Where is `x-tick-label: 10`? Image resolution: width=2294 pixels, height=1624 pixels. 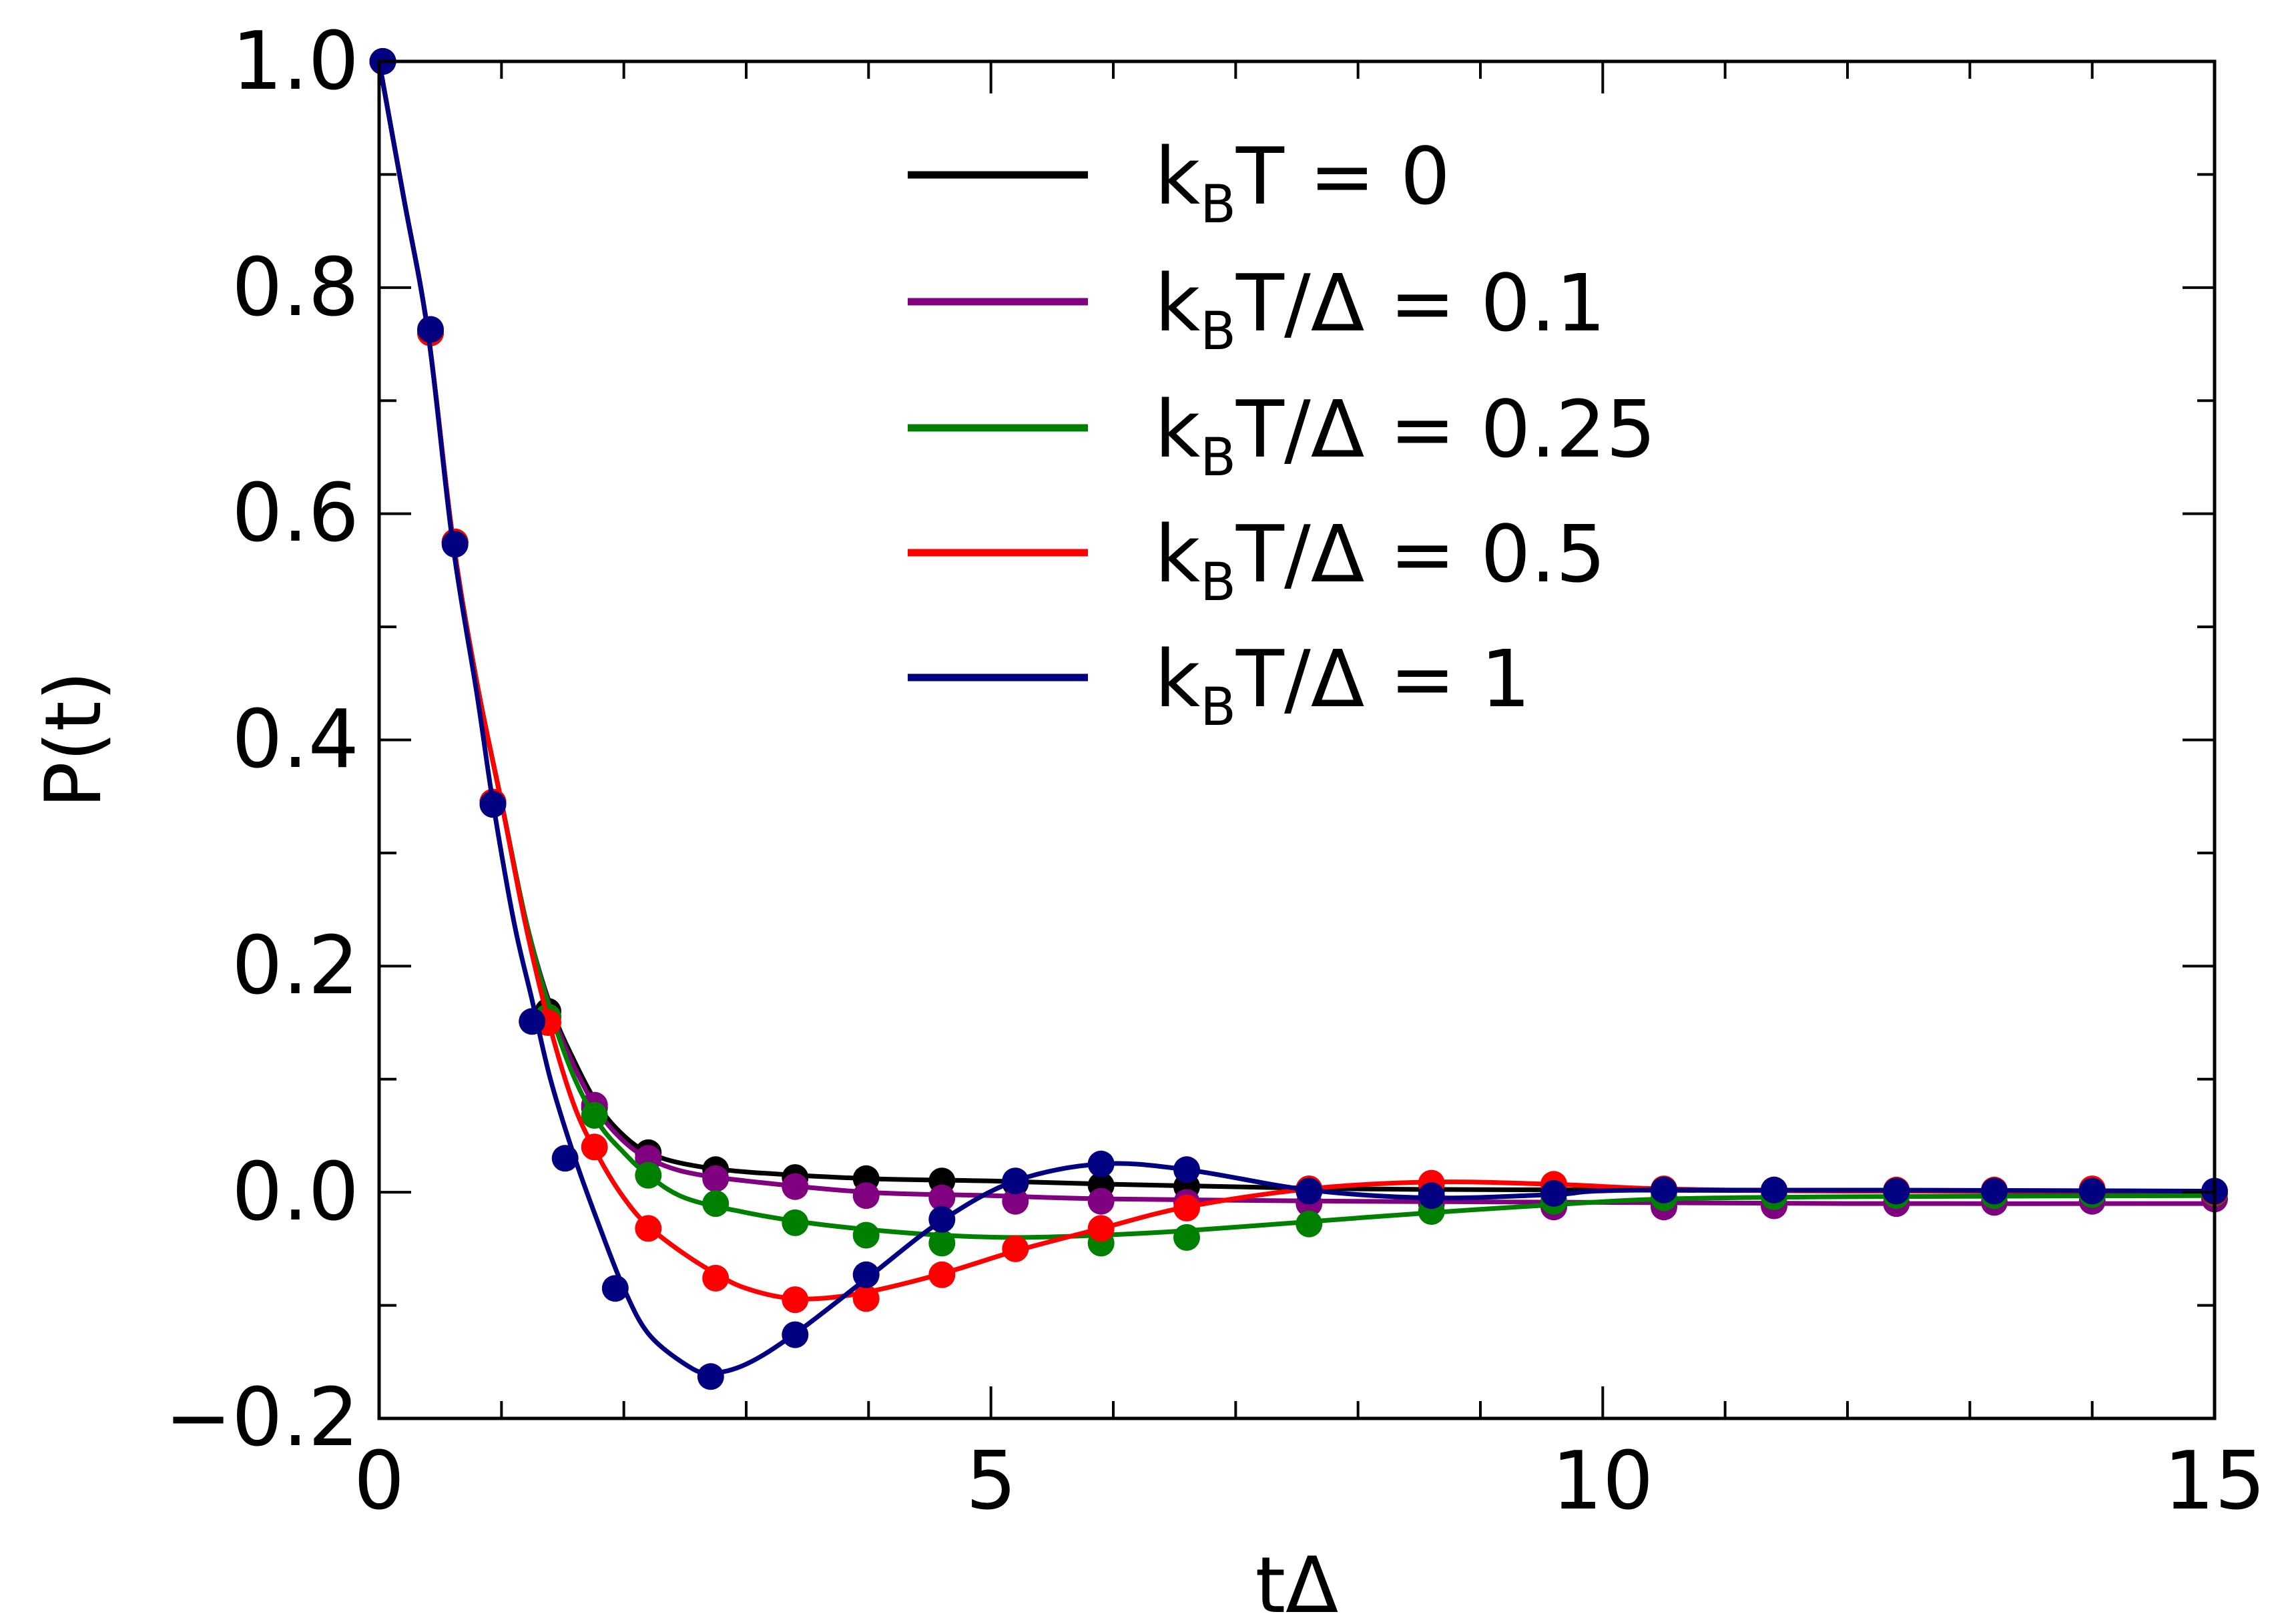 x-tick-label: 10 is located at coordinates (1603, 1481).